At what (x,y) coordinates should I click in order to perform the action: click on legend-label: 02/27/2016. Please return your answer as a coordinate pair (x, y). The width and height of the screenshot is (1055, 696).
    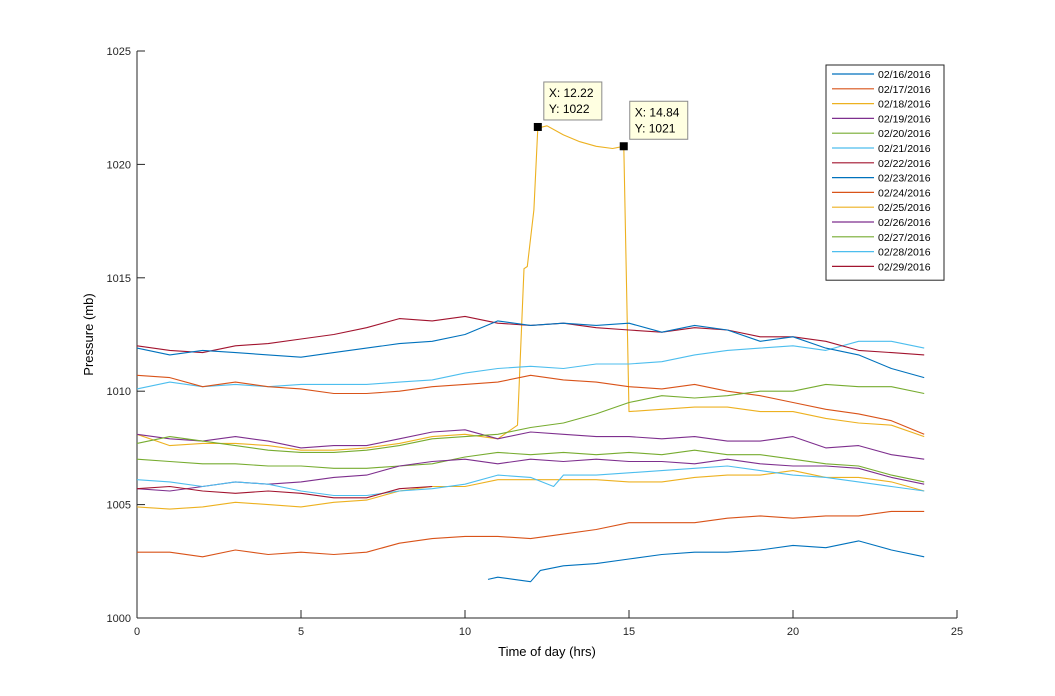
    Looking at the image, I should click on (904, 238).